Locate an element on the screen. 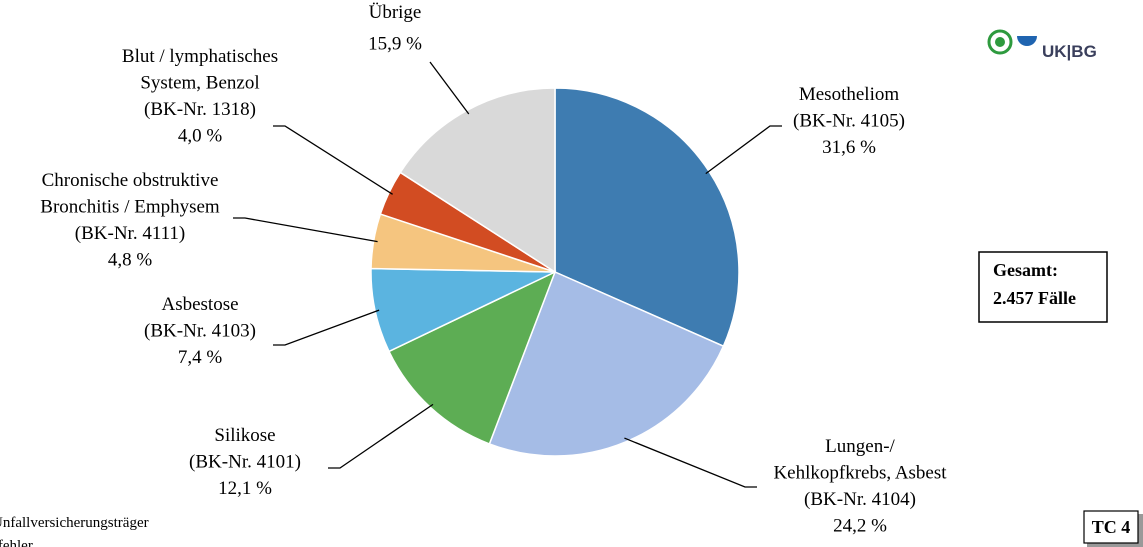 This screenshot has width=1143, height=547. value-label: 12,1 % is located at coordinates (245, 488).